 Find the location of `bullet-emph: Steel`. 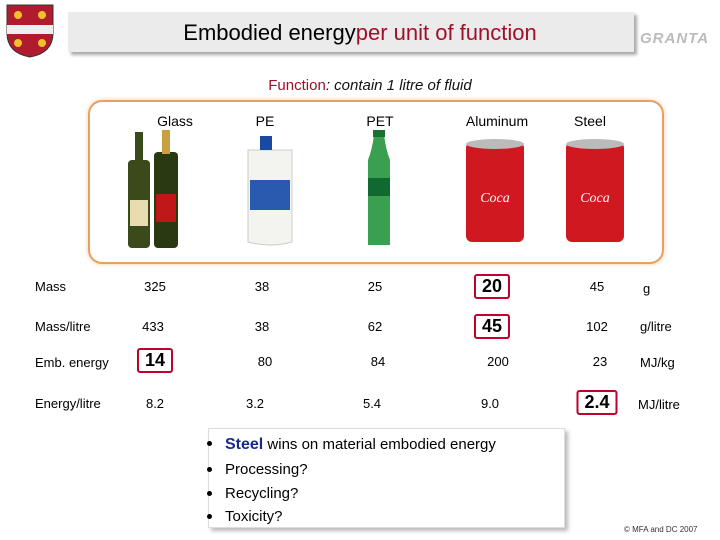

bullet-emph: Steel is located at coordinates (244, 444).